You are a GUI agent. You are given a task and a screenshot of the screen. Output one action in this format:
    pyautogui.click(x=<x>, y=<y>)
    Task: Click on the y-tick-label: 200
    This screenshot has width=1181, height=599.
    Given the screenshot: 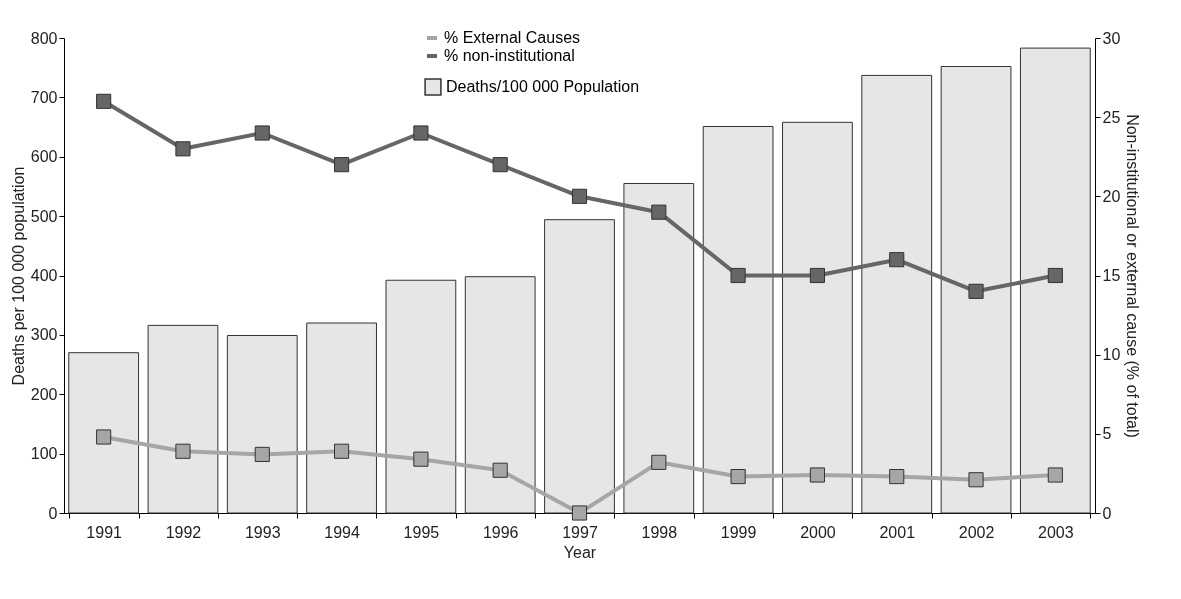 What is the action you would take?
    pyautogui.click(x=44, y=394)
    